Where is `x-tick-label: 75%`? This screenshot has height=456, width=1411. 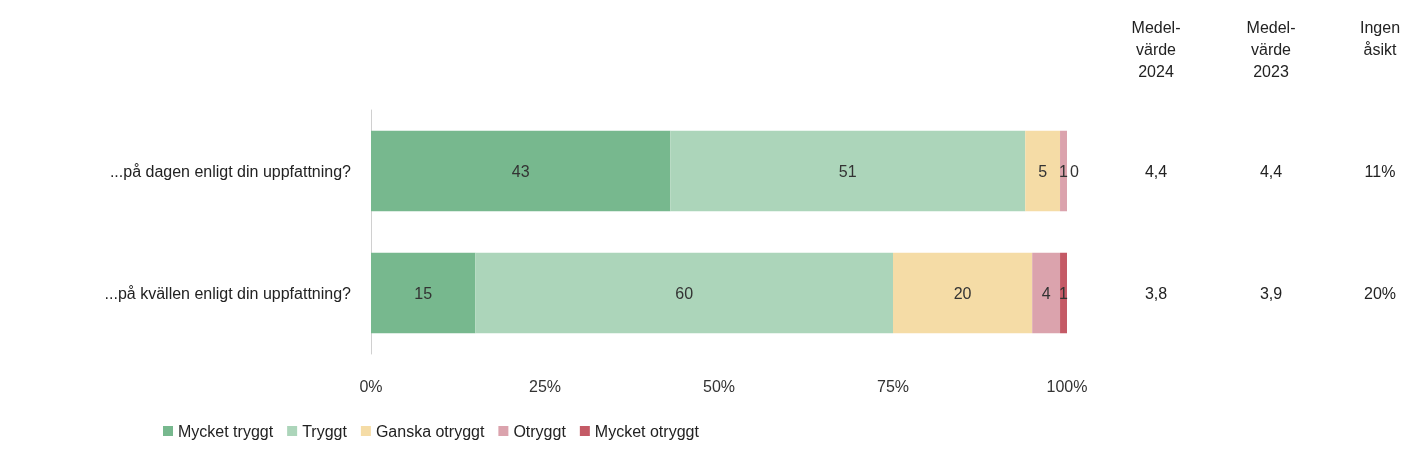 x-tick-label: 75% is located at coordinates (893, 386).